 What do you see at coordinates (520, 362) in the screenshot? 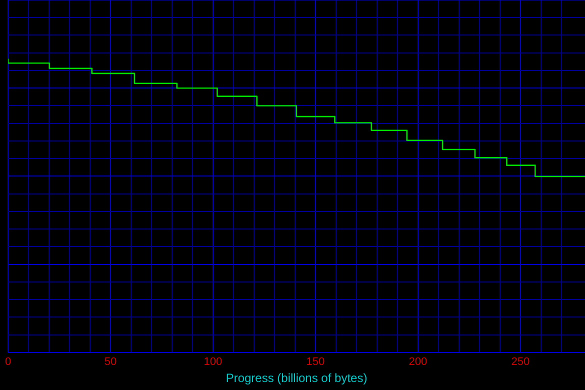
I see `x-tick-label: 250` at bounding box center [520, 362].